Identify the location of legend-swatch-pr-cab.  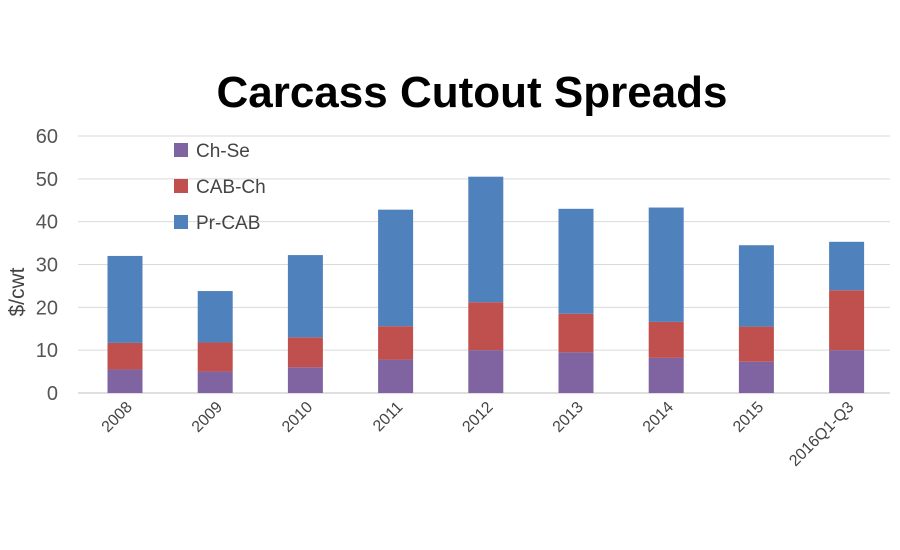
(181, 222).